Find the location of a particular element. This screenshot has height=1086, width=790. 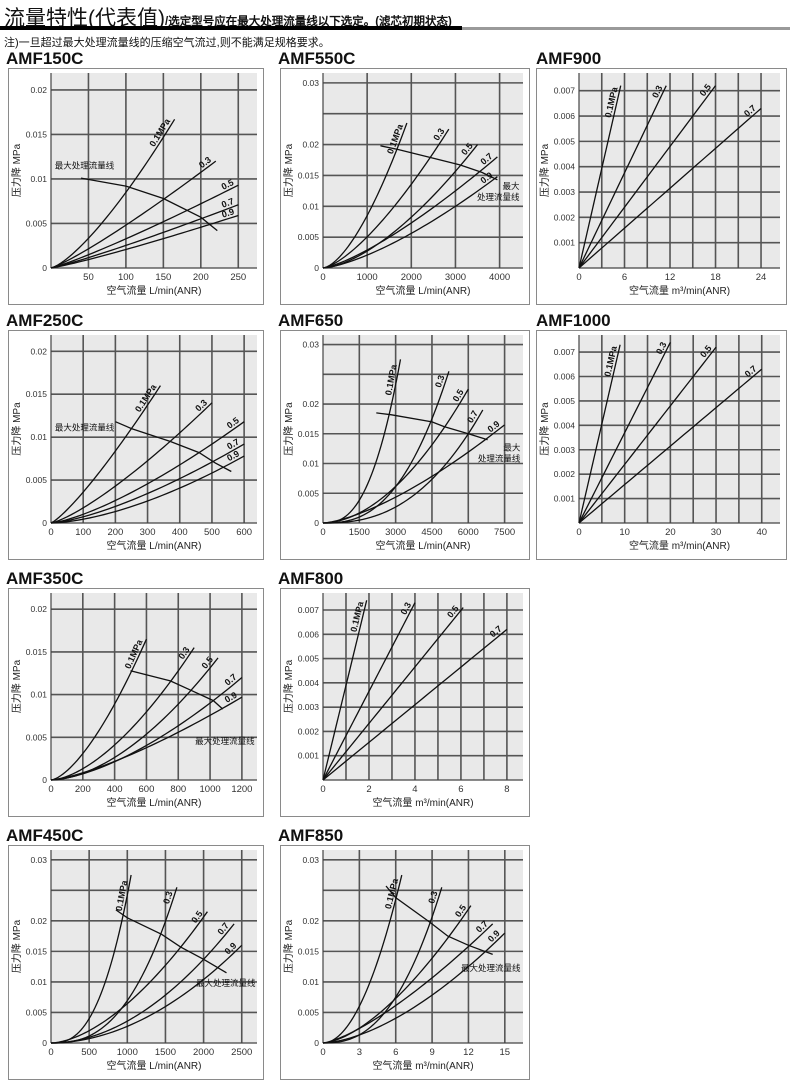

x-tick-label: 24 is located at coordinates (761, 277).